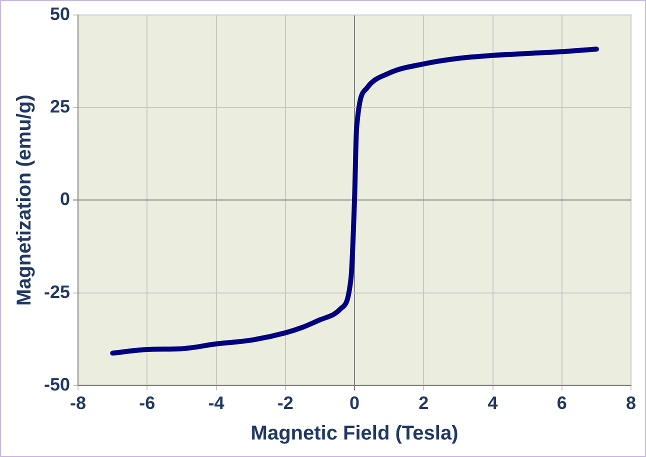  I want to click on y-tick-label: -25, so click(57, 292).